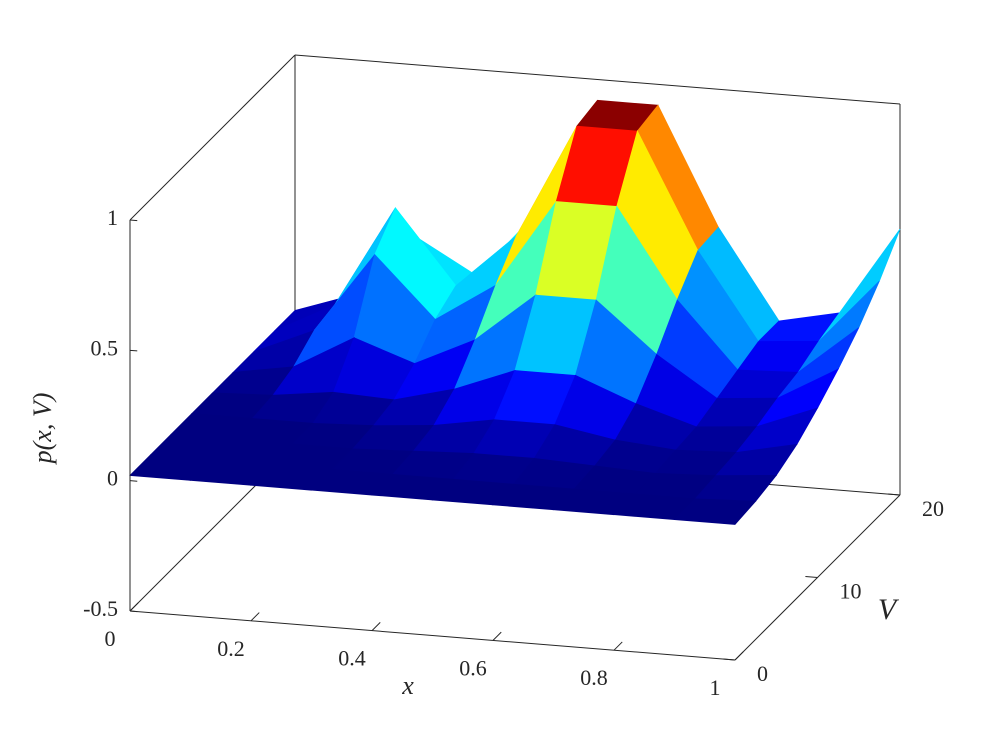 Image resolution: width=997 pixels, height=738 pixels. I want to click on y-axis-label: V, so click(889, 609).